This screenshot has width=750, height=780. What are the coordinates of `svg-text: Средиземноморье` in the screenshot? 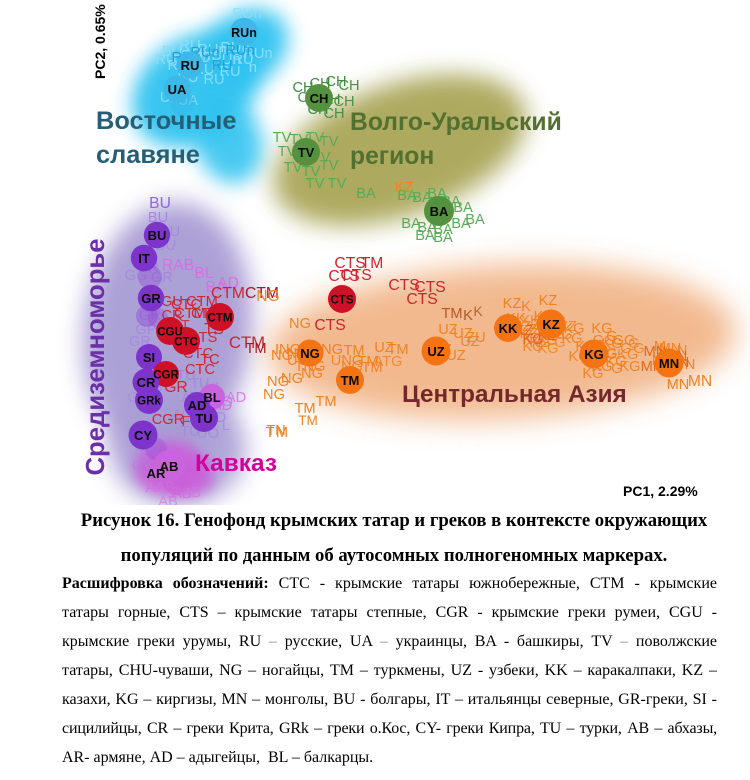 It's located at (96, 357).